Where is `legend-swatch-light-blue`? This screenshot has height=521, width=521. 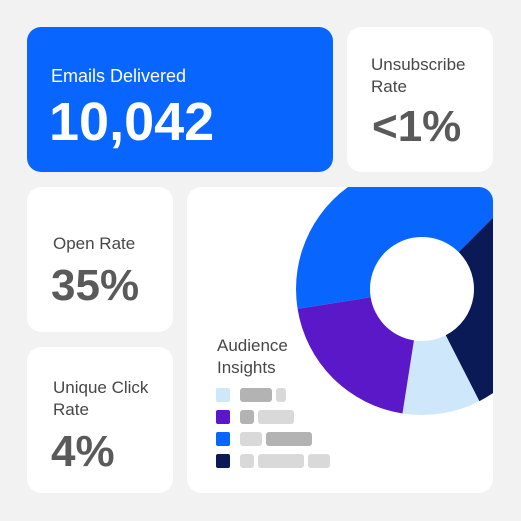
legend-swatch-light-blue is located at coordinates (223, 395).